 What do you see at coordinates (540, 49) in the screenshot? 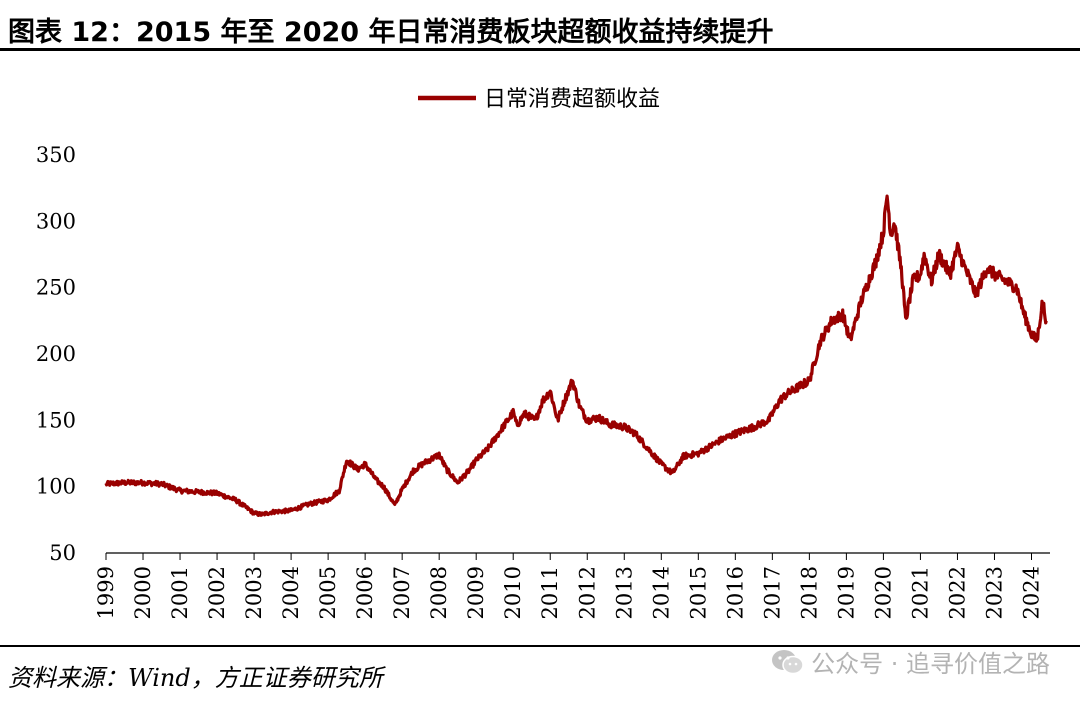
I see `title-rule` at bounding box center [540, 49].